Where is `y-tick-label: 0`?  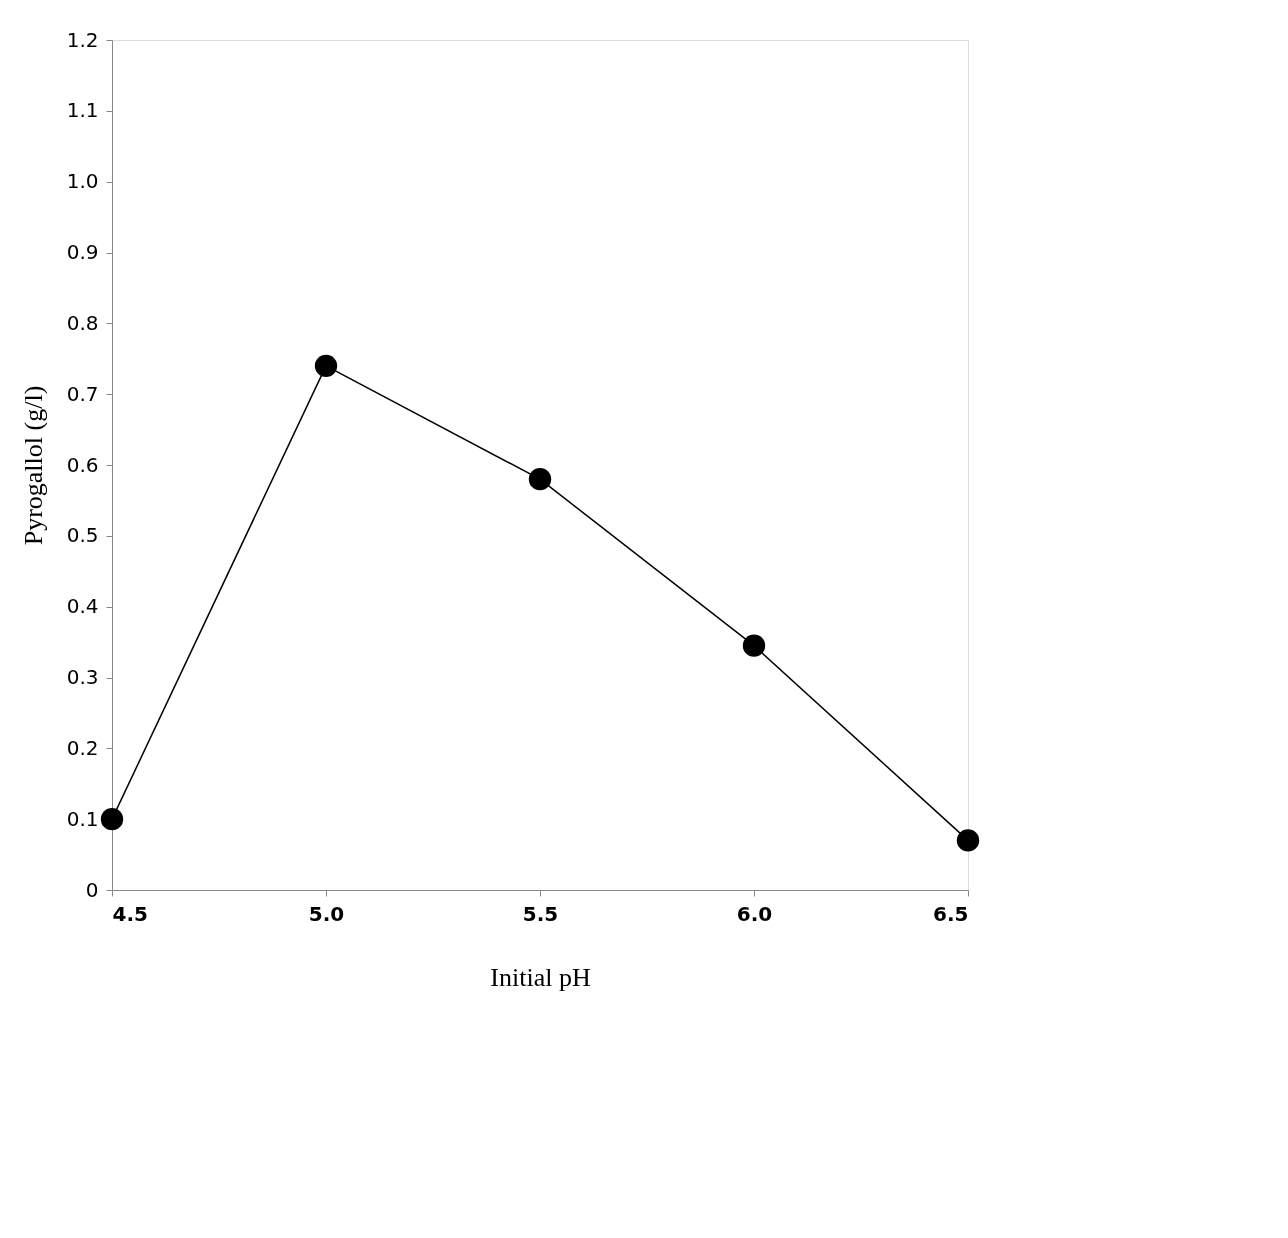
y-tick-label: 0 is located at coordinates (92, 889).